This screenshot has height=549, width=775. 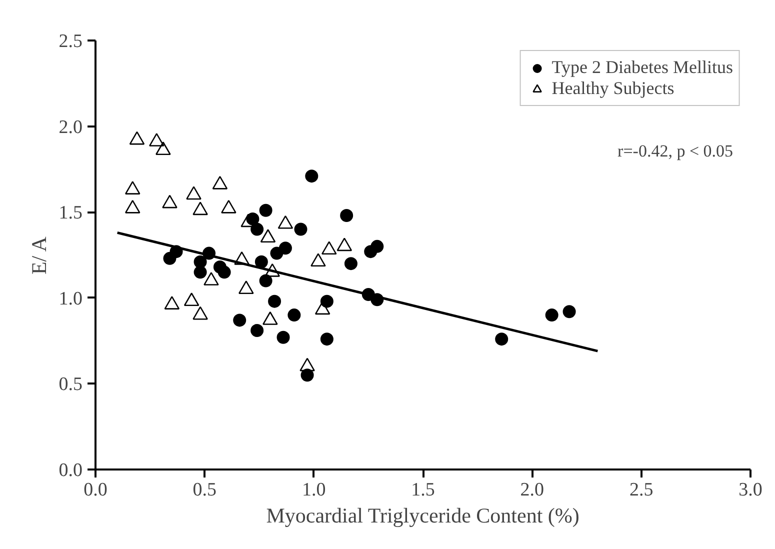 I want to click on x-tick-label: 3.0, so click(x=750, y=490).